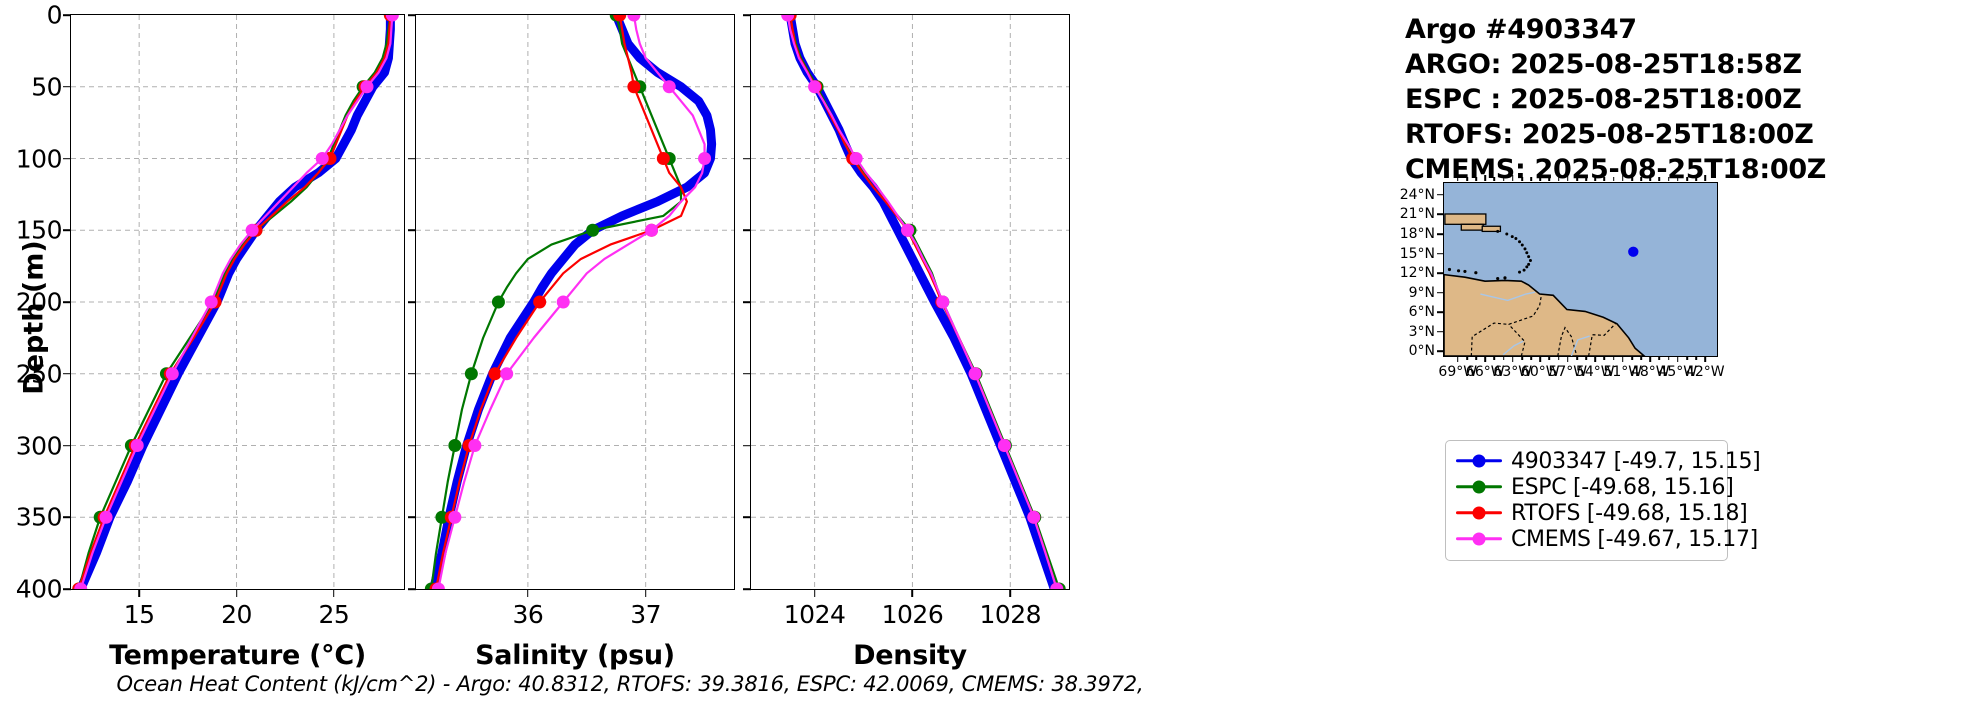 The width and height of the screenshot is (1967, 712). What do you see at coordinates (39, 517) in the screenshot?
I see `depth-tick-label: 350` at bounding box center [39, 517].